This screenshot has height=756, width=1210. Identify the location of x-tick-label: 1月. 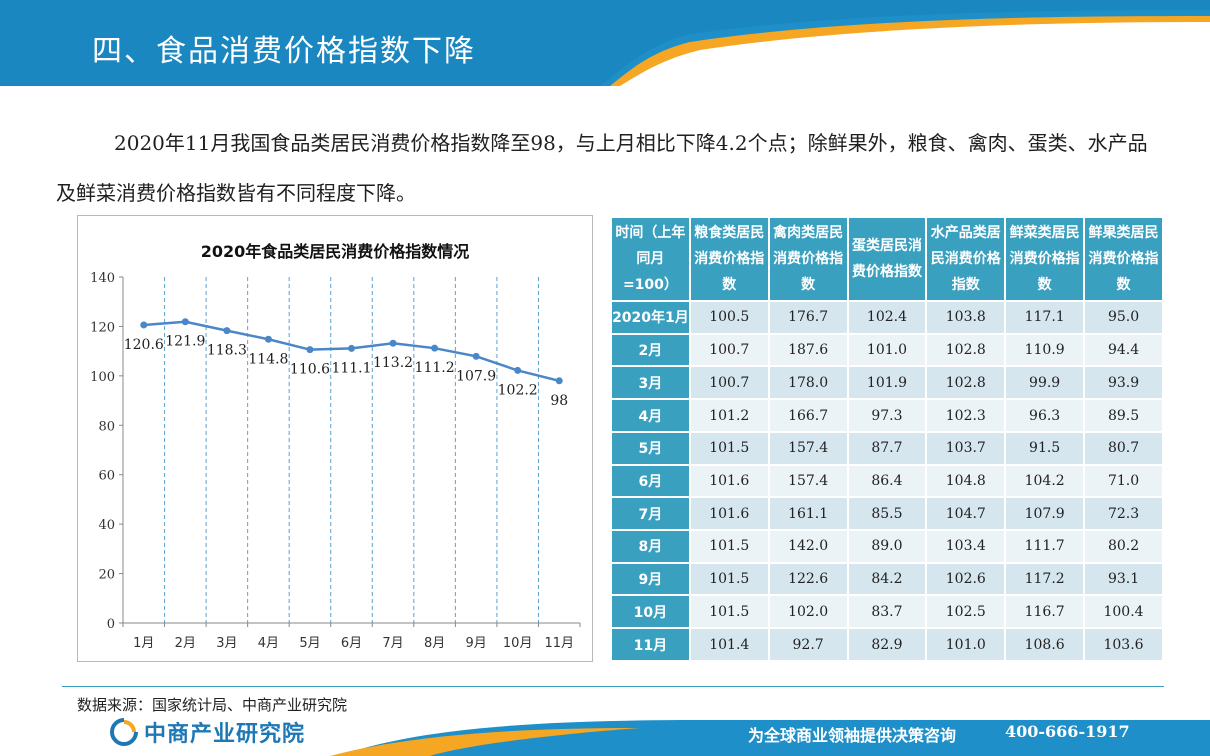
(143, 643).